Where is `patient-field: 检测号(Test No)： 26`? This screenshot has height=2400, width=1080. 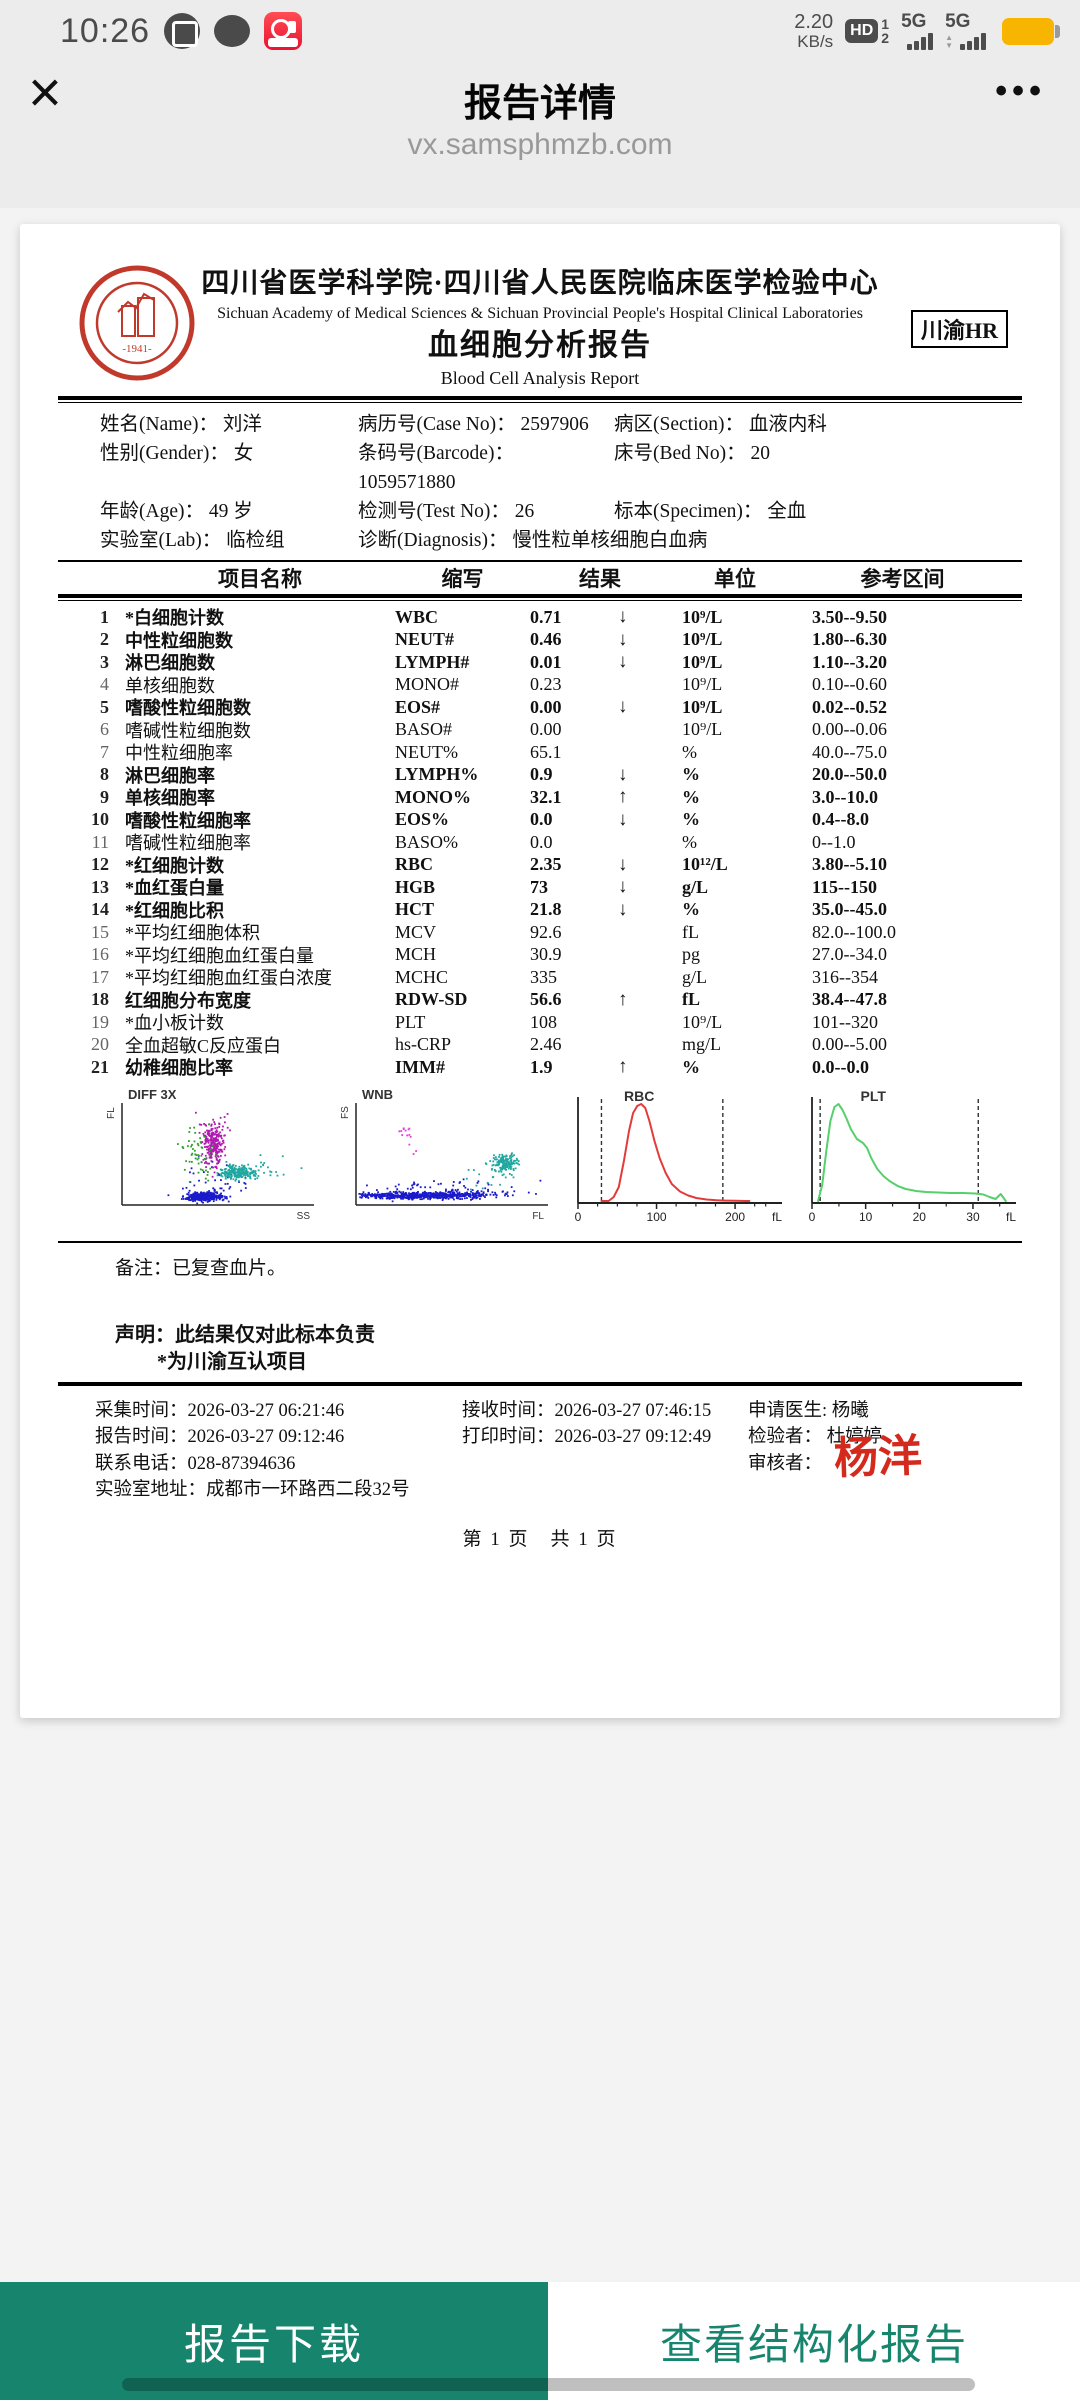 patient-field: 检测号(Test No)： 26 is located at coordinates (446, 511).